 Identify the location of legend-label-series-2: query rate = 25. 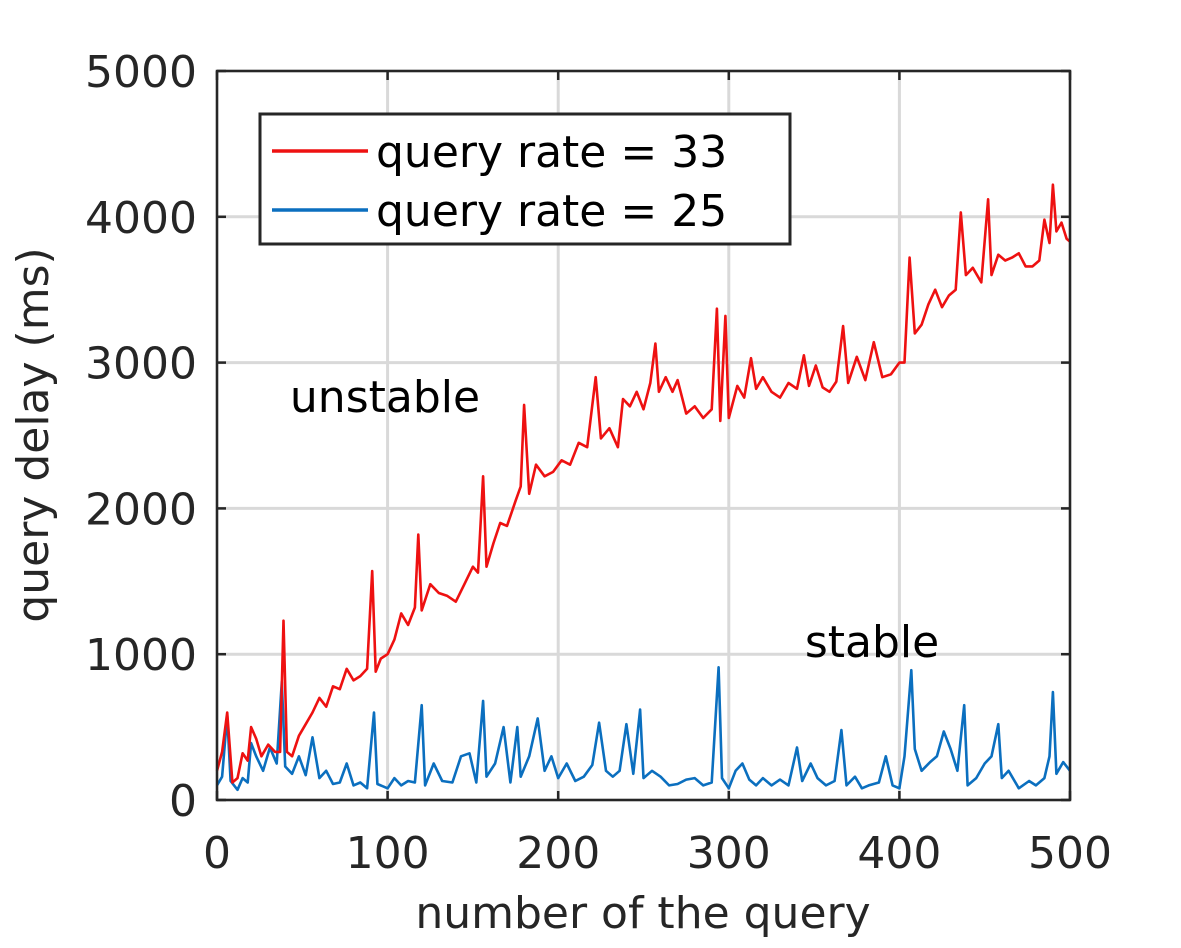
(551, 211).